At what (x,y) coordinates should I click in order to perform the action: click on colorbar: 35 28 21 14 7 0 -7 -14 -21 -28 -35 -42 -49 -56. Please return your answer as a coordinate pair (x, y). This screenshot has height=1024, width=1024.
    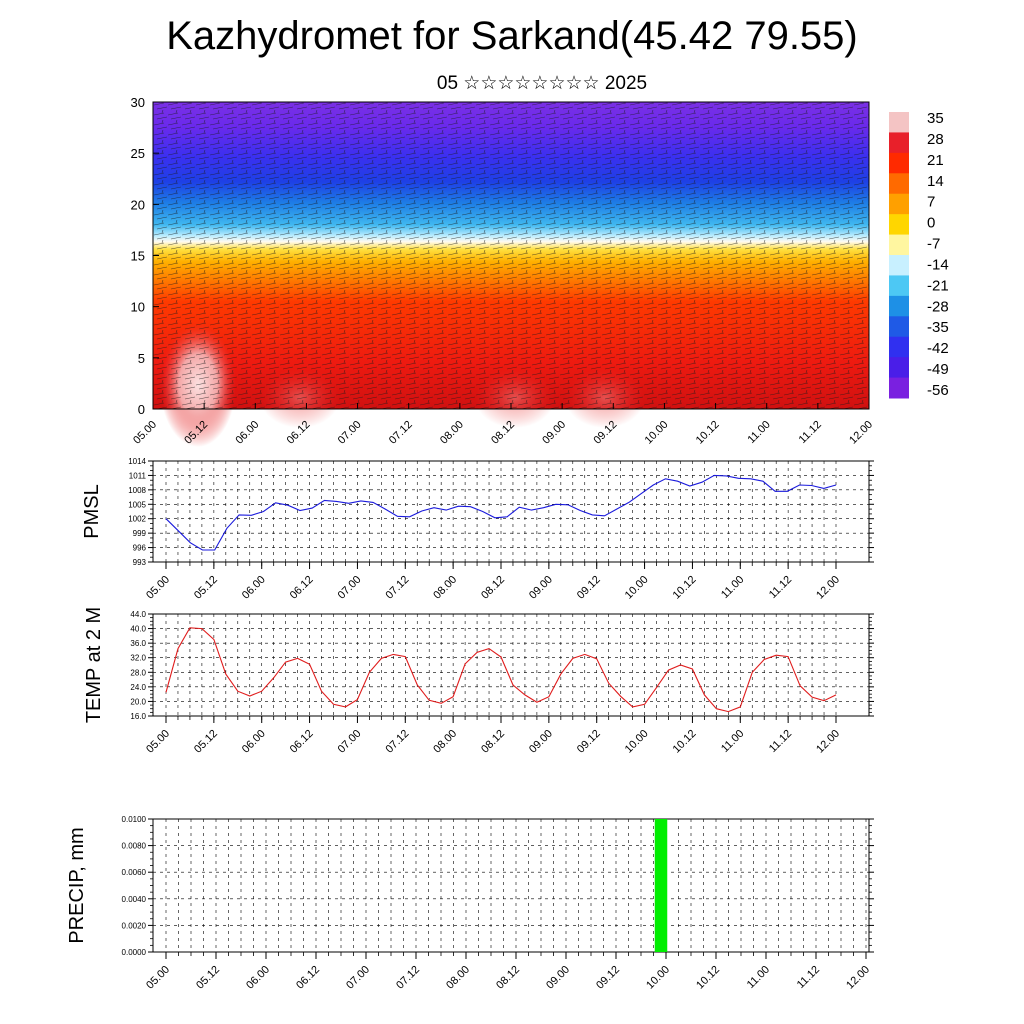
    Looking at the image, I should click on (919, 254).